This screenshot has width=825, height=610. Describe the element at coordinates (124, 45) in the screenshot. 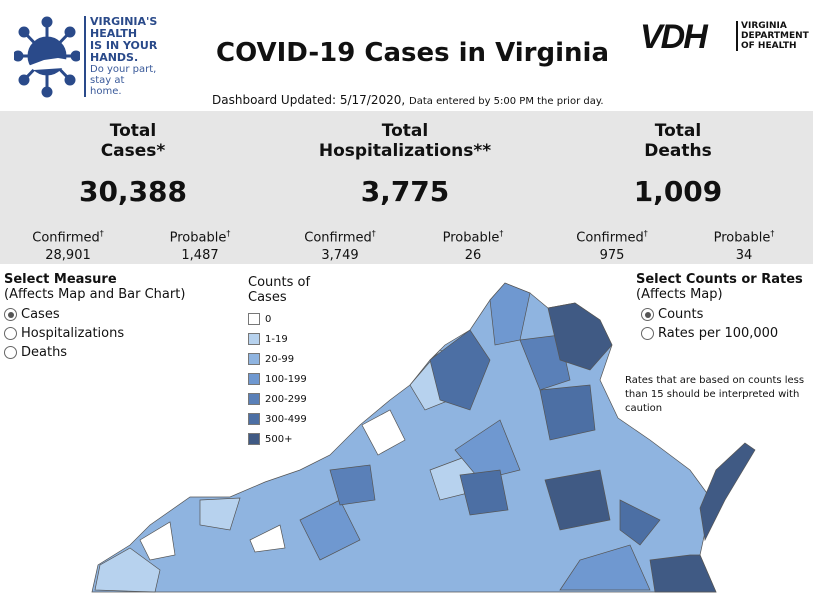

I see `logo-line: IS IN YOUR` at that location.